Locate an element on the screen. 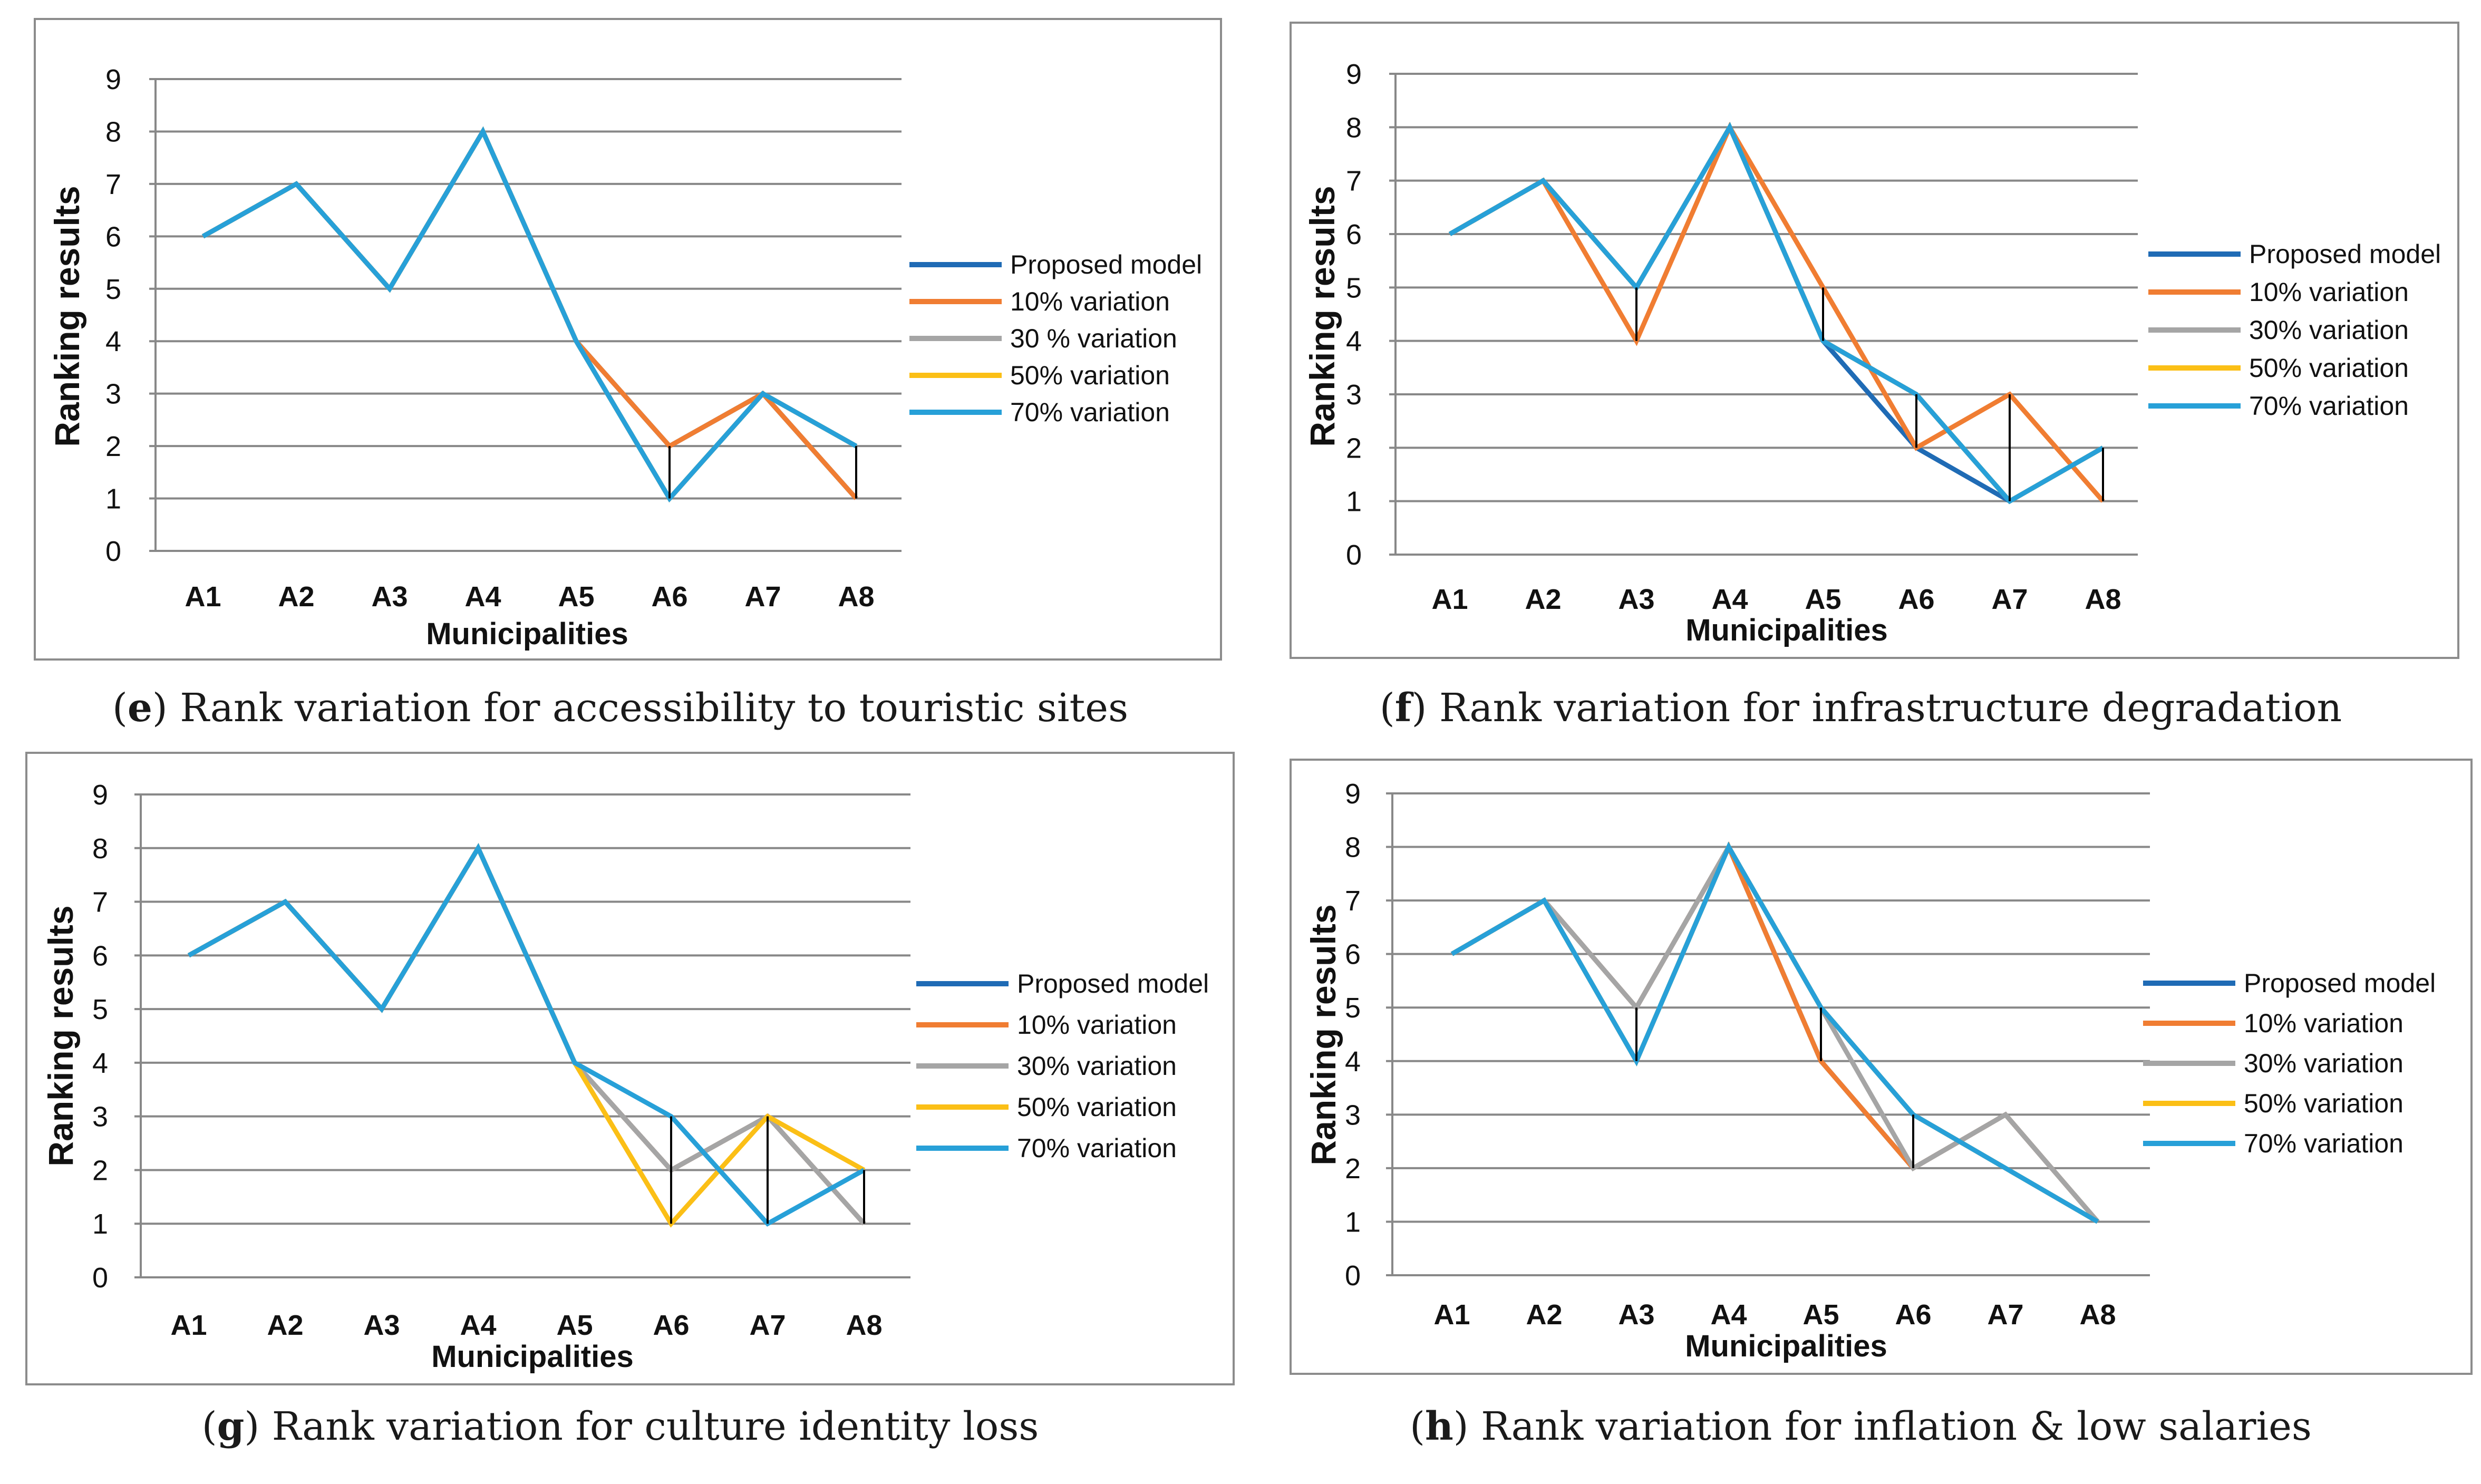 The image size is (2481, 1484). caption-letter: e is located at coordinates (139, 708).